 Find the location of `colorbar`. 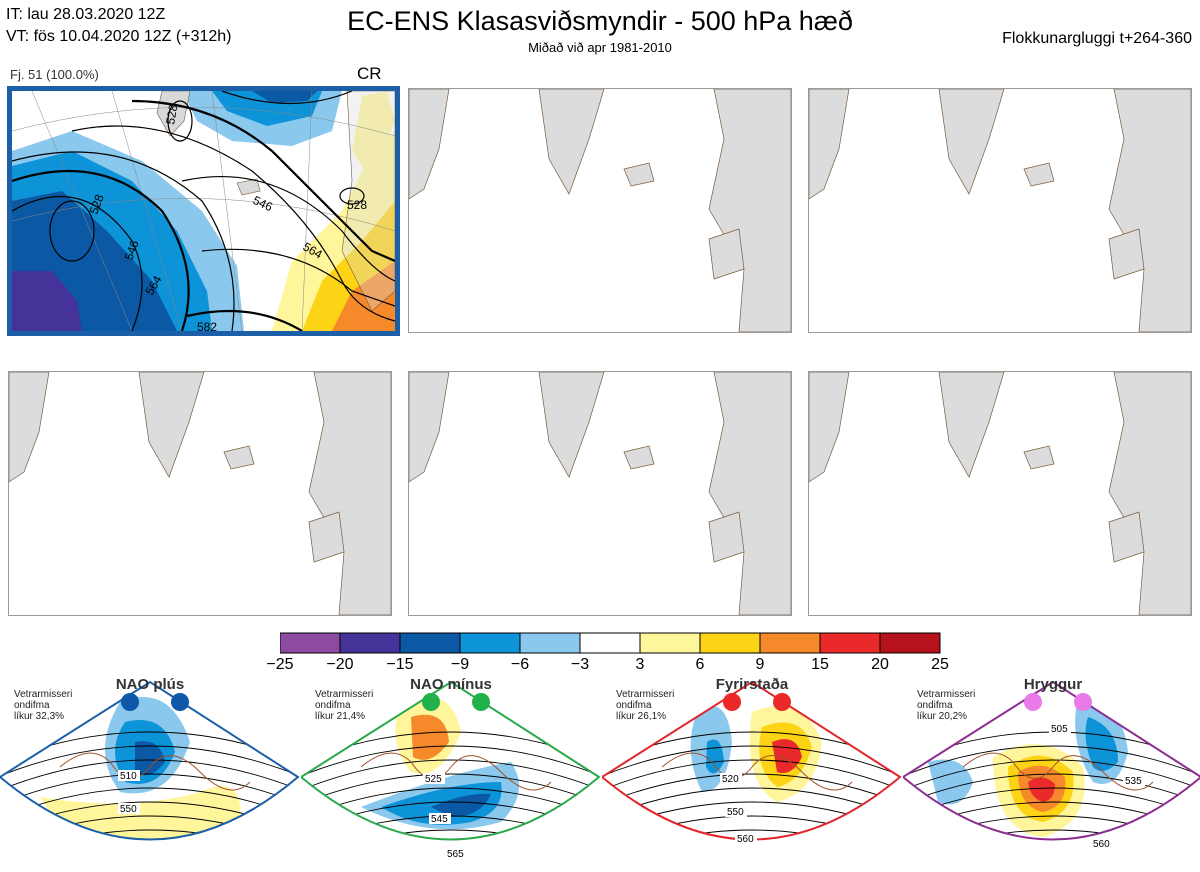

colorbar is located at coordinates (610, 643).